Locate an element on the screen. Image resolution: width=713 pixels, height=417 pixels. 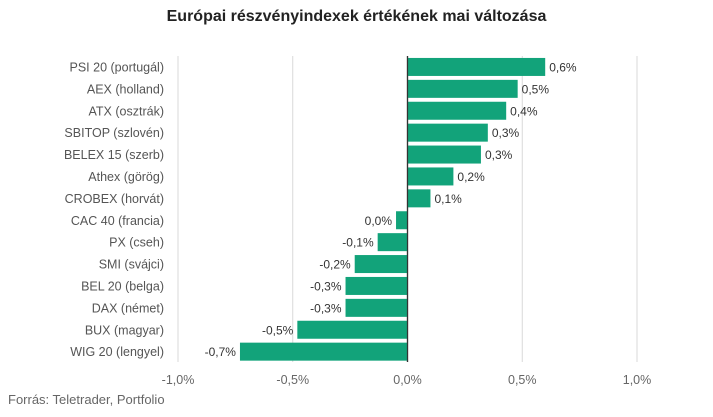
x-tick-label: 0,5% is located at coordinates (522, 380).